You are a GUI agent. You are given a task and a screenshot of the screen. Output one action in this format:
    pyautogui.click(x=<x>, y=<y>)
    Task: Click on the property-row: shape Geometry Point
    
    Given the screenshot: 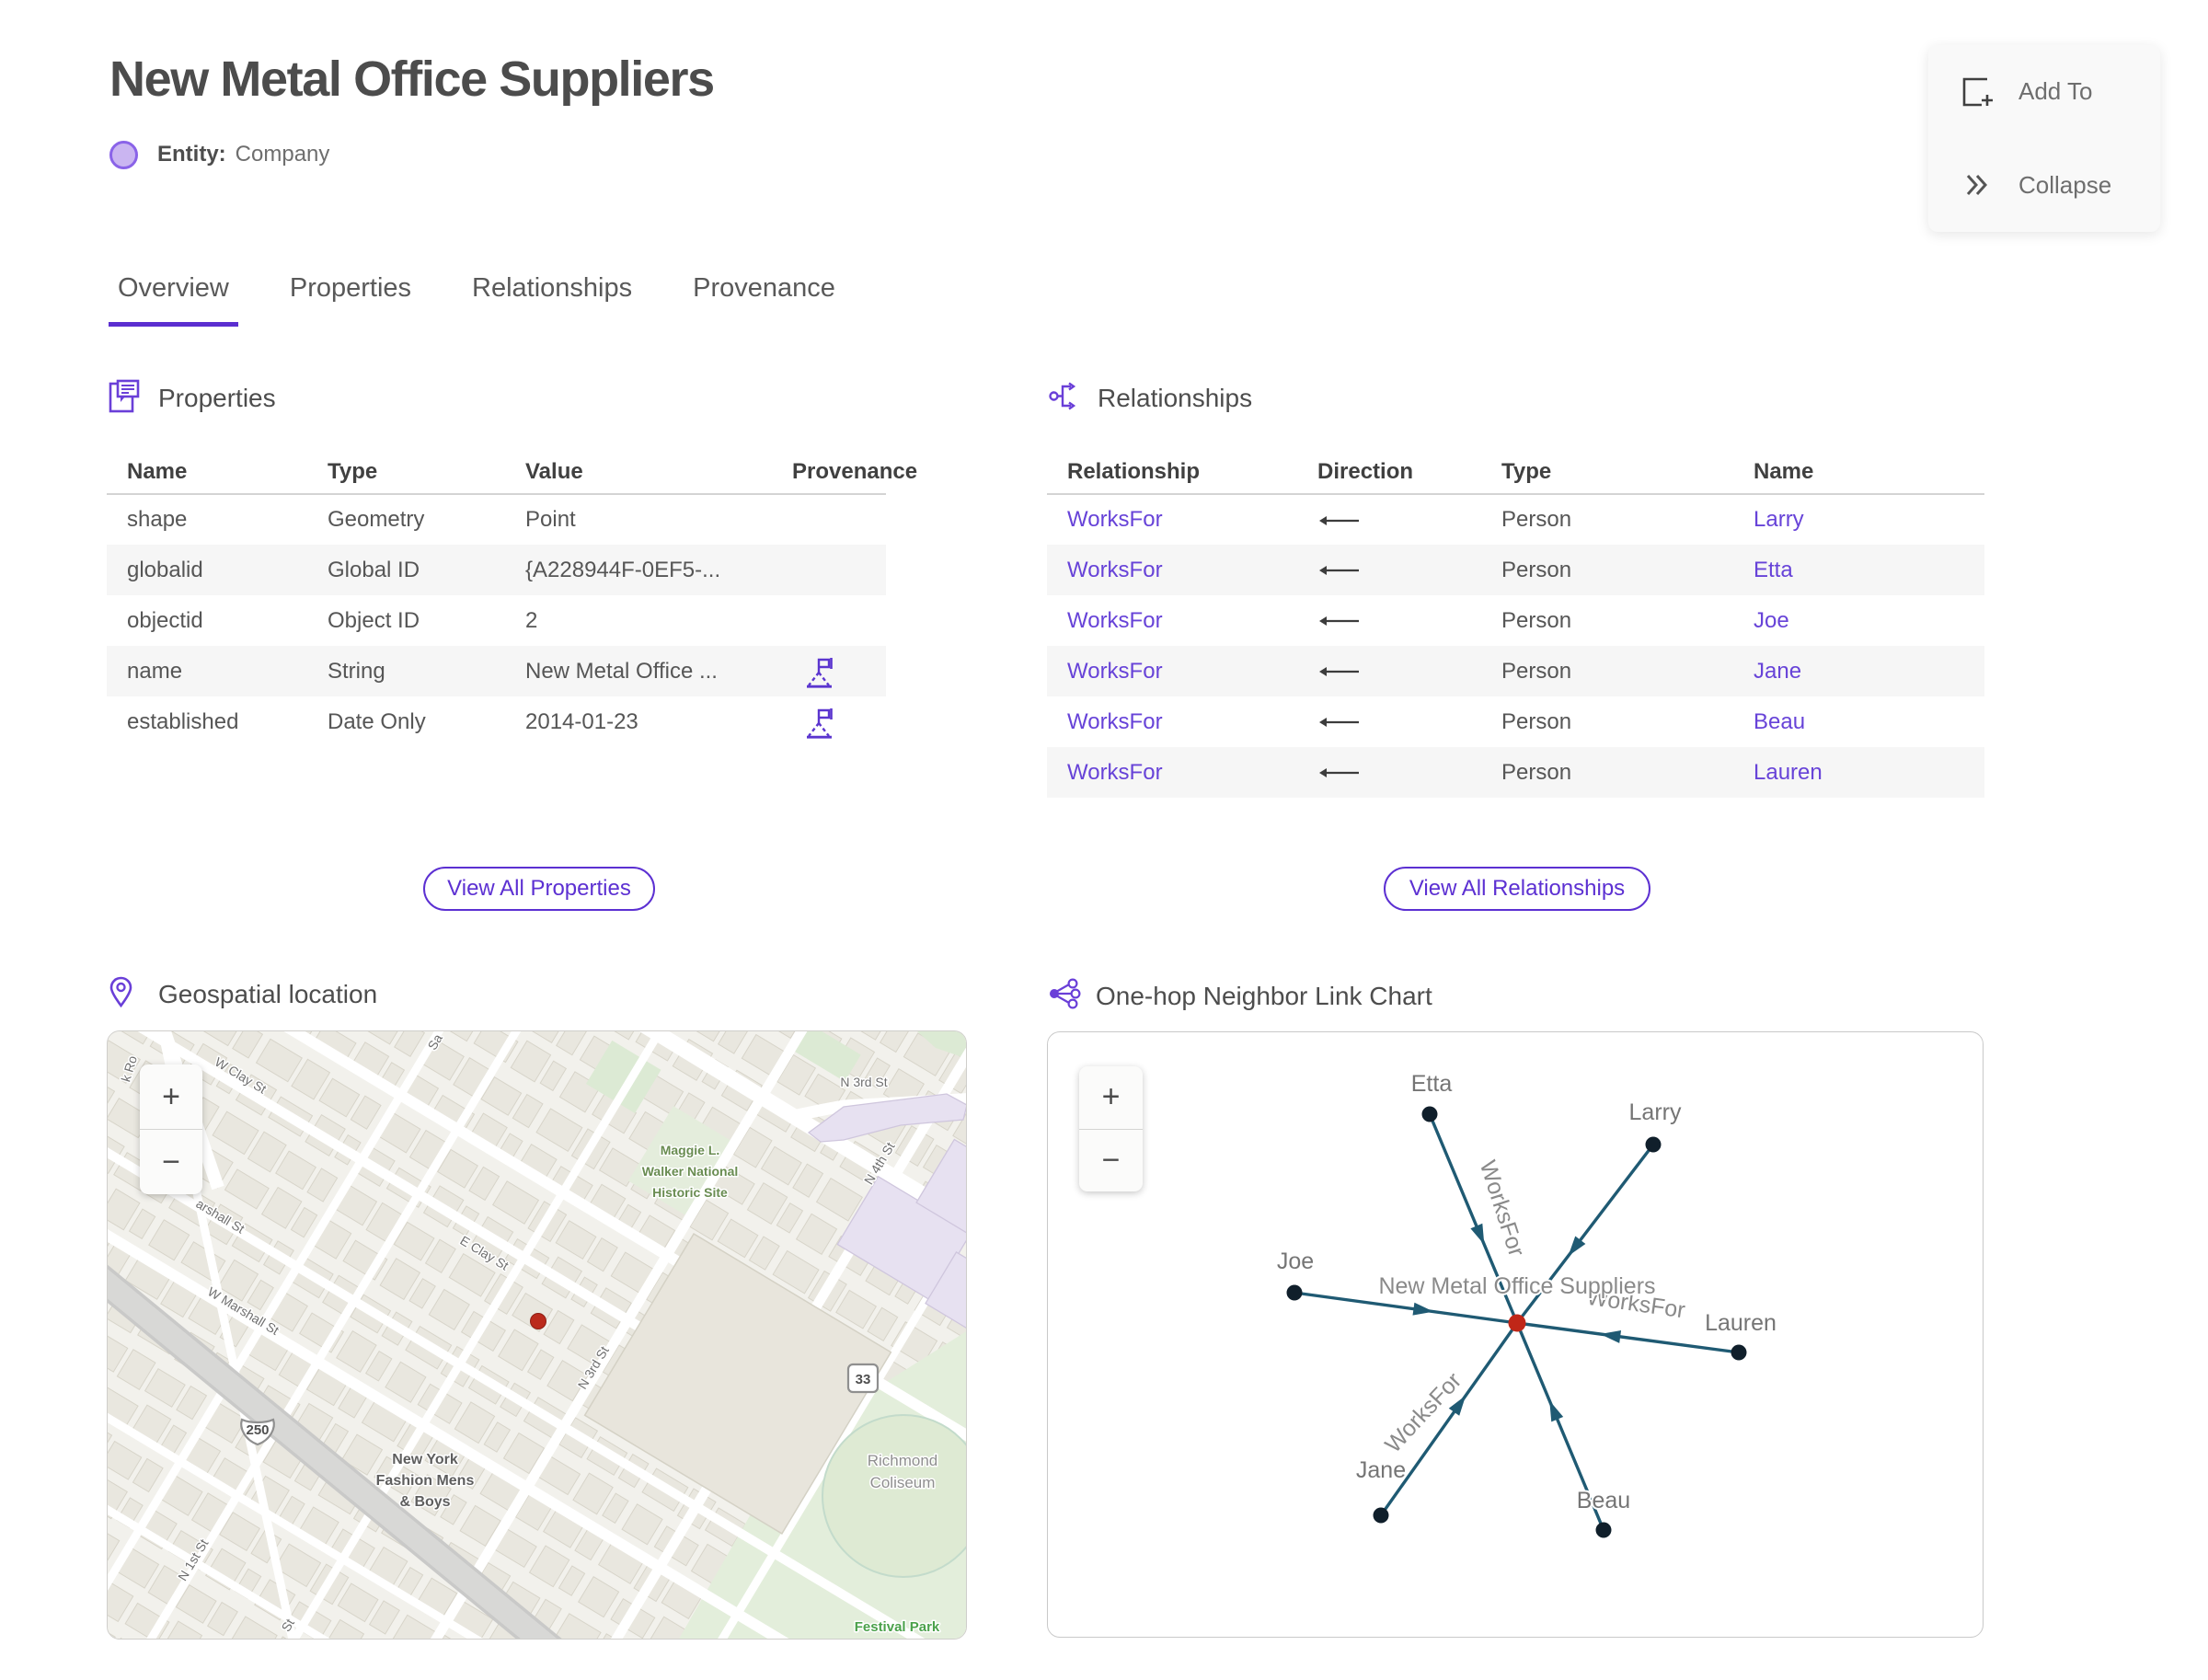 What is the action you would take?
    pyautogui.click(x=496, y=519)
    